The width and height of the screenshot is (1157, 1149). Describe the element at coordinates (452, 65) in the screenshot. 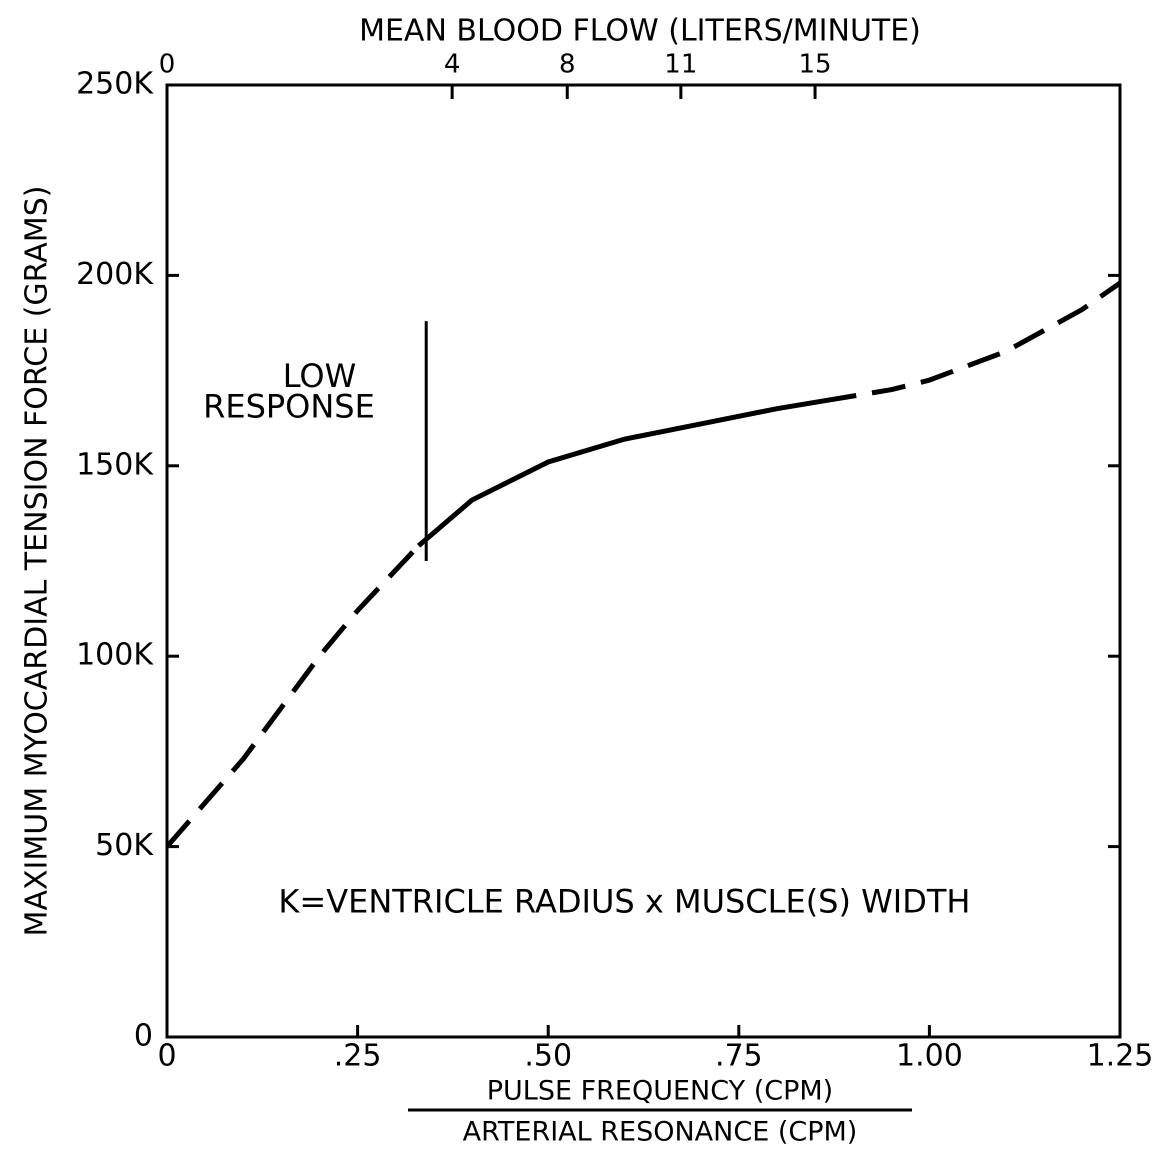

I see `x2-tick-label: 4` at that location.